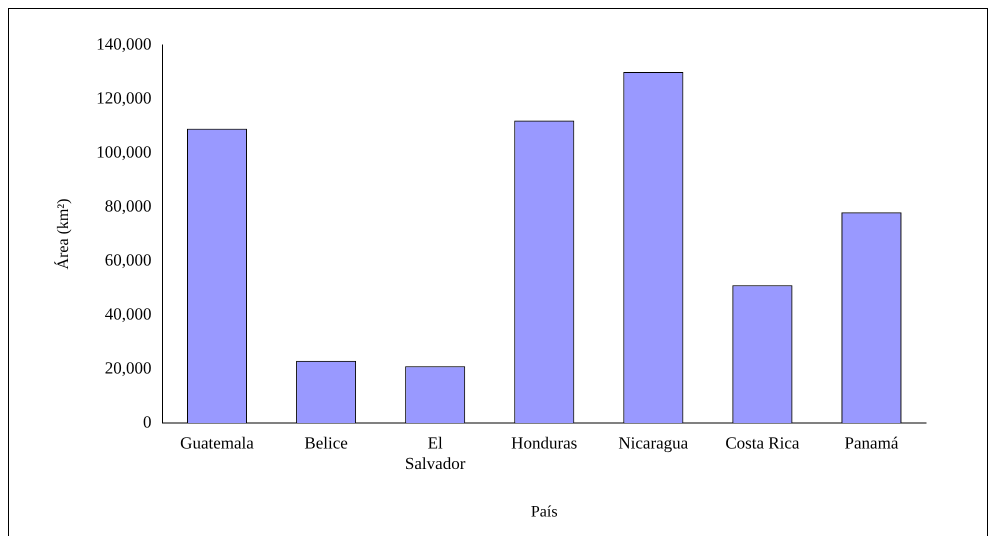 This screenshot has width=996, height=538. What do you see at coordinates (544, 512) in the screenshot?
I see `x-axis-title: País` at bounding box center [544, 512].